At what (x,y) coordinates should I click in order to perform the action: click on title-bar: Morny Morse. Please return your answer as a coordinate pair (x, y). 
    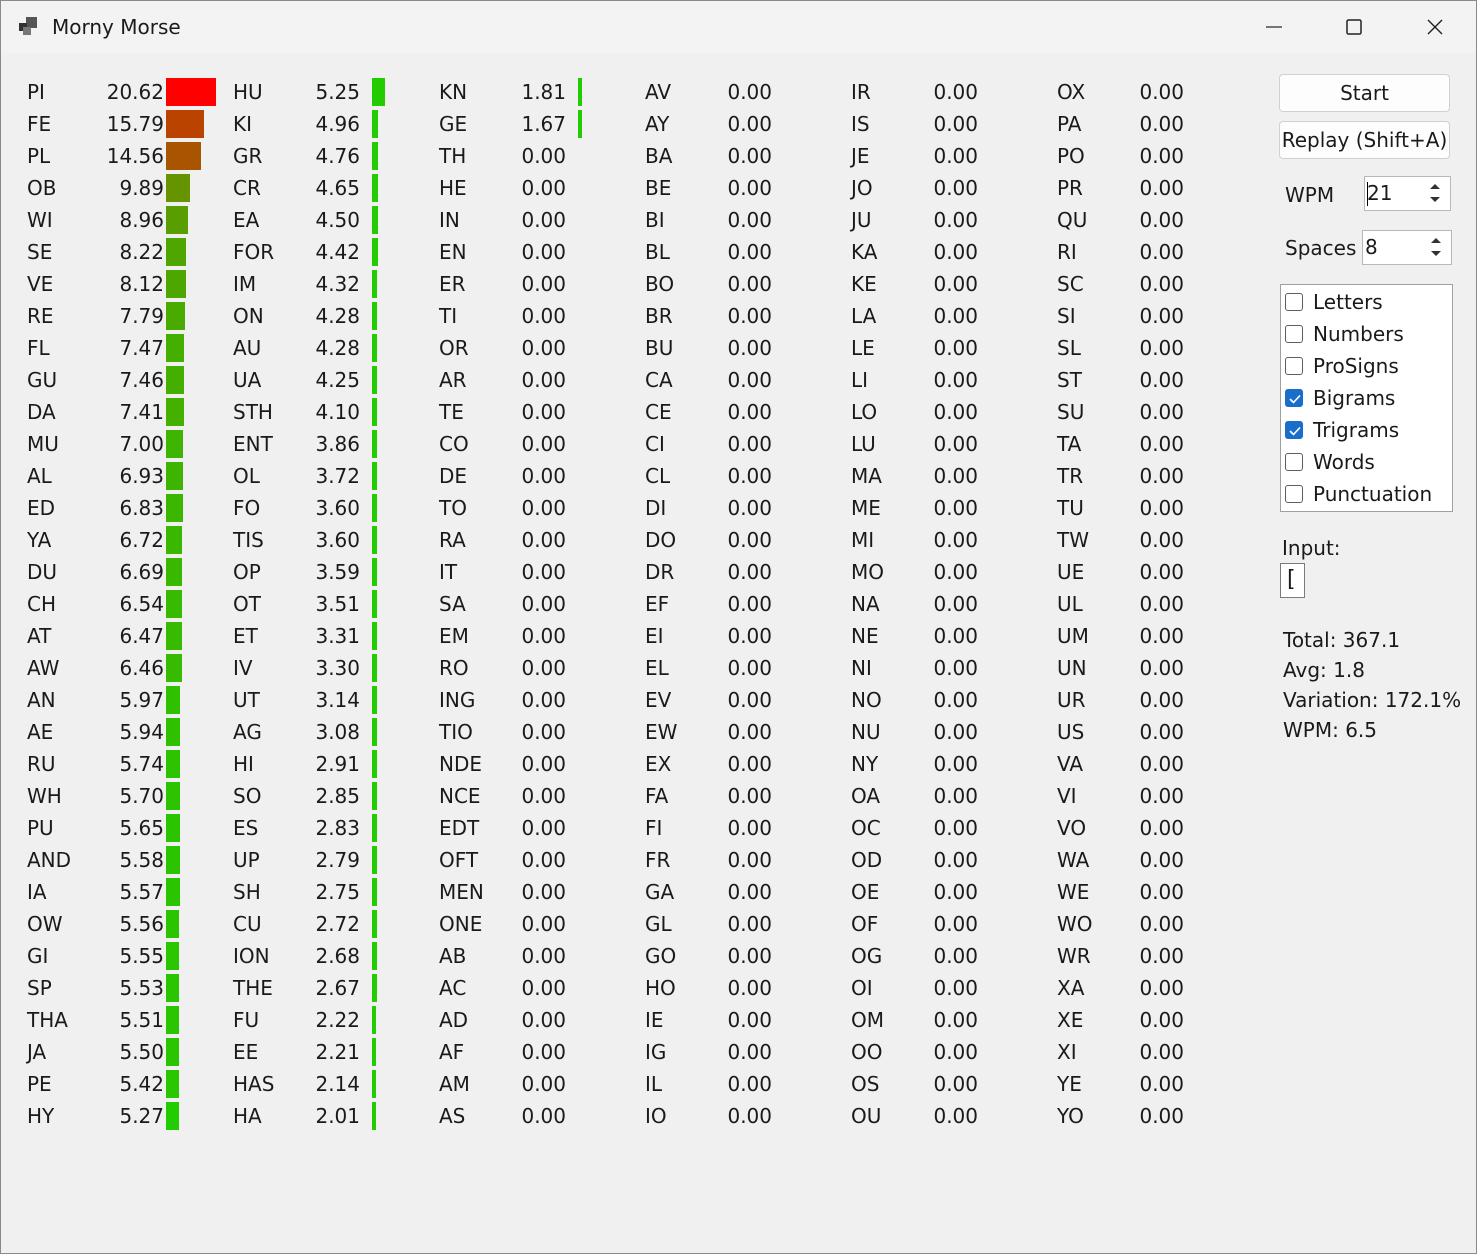
    Looking at the image, I should click on (738, 27).